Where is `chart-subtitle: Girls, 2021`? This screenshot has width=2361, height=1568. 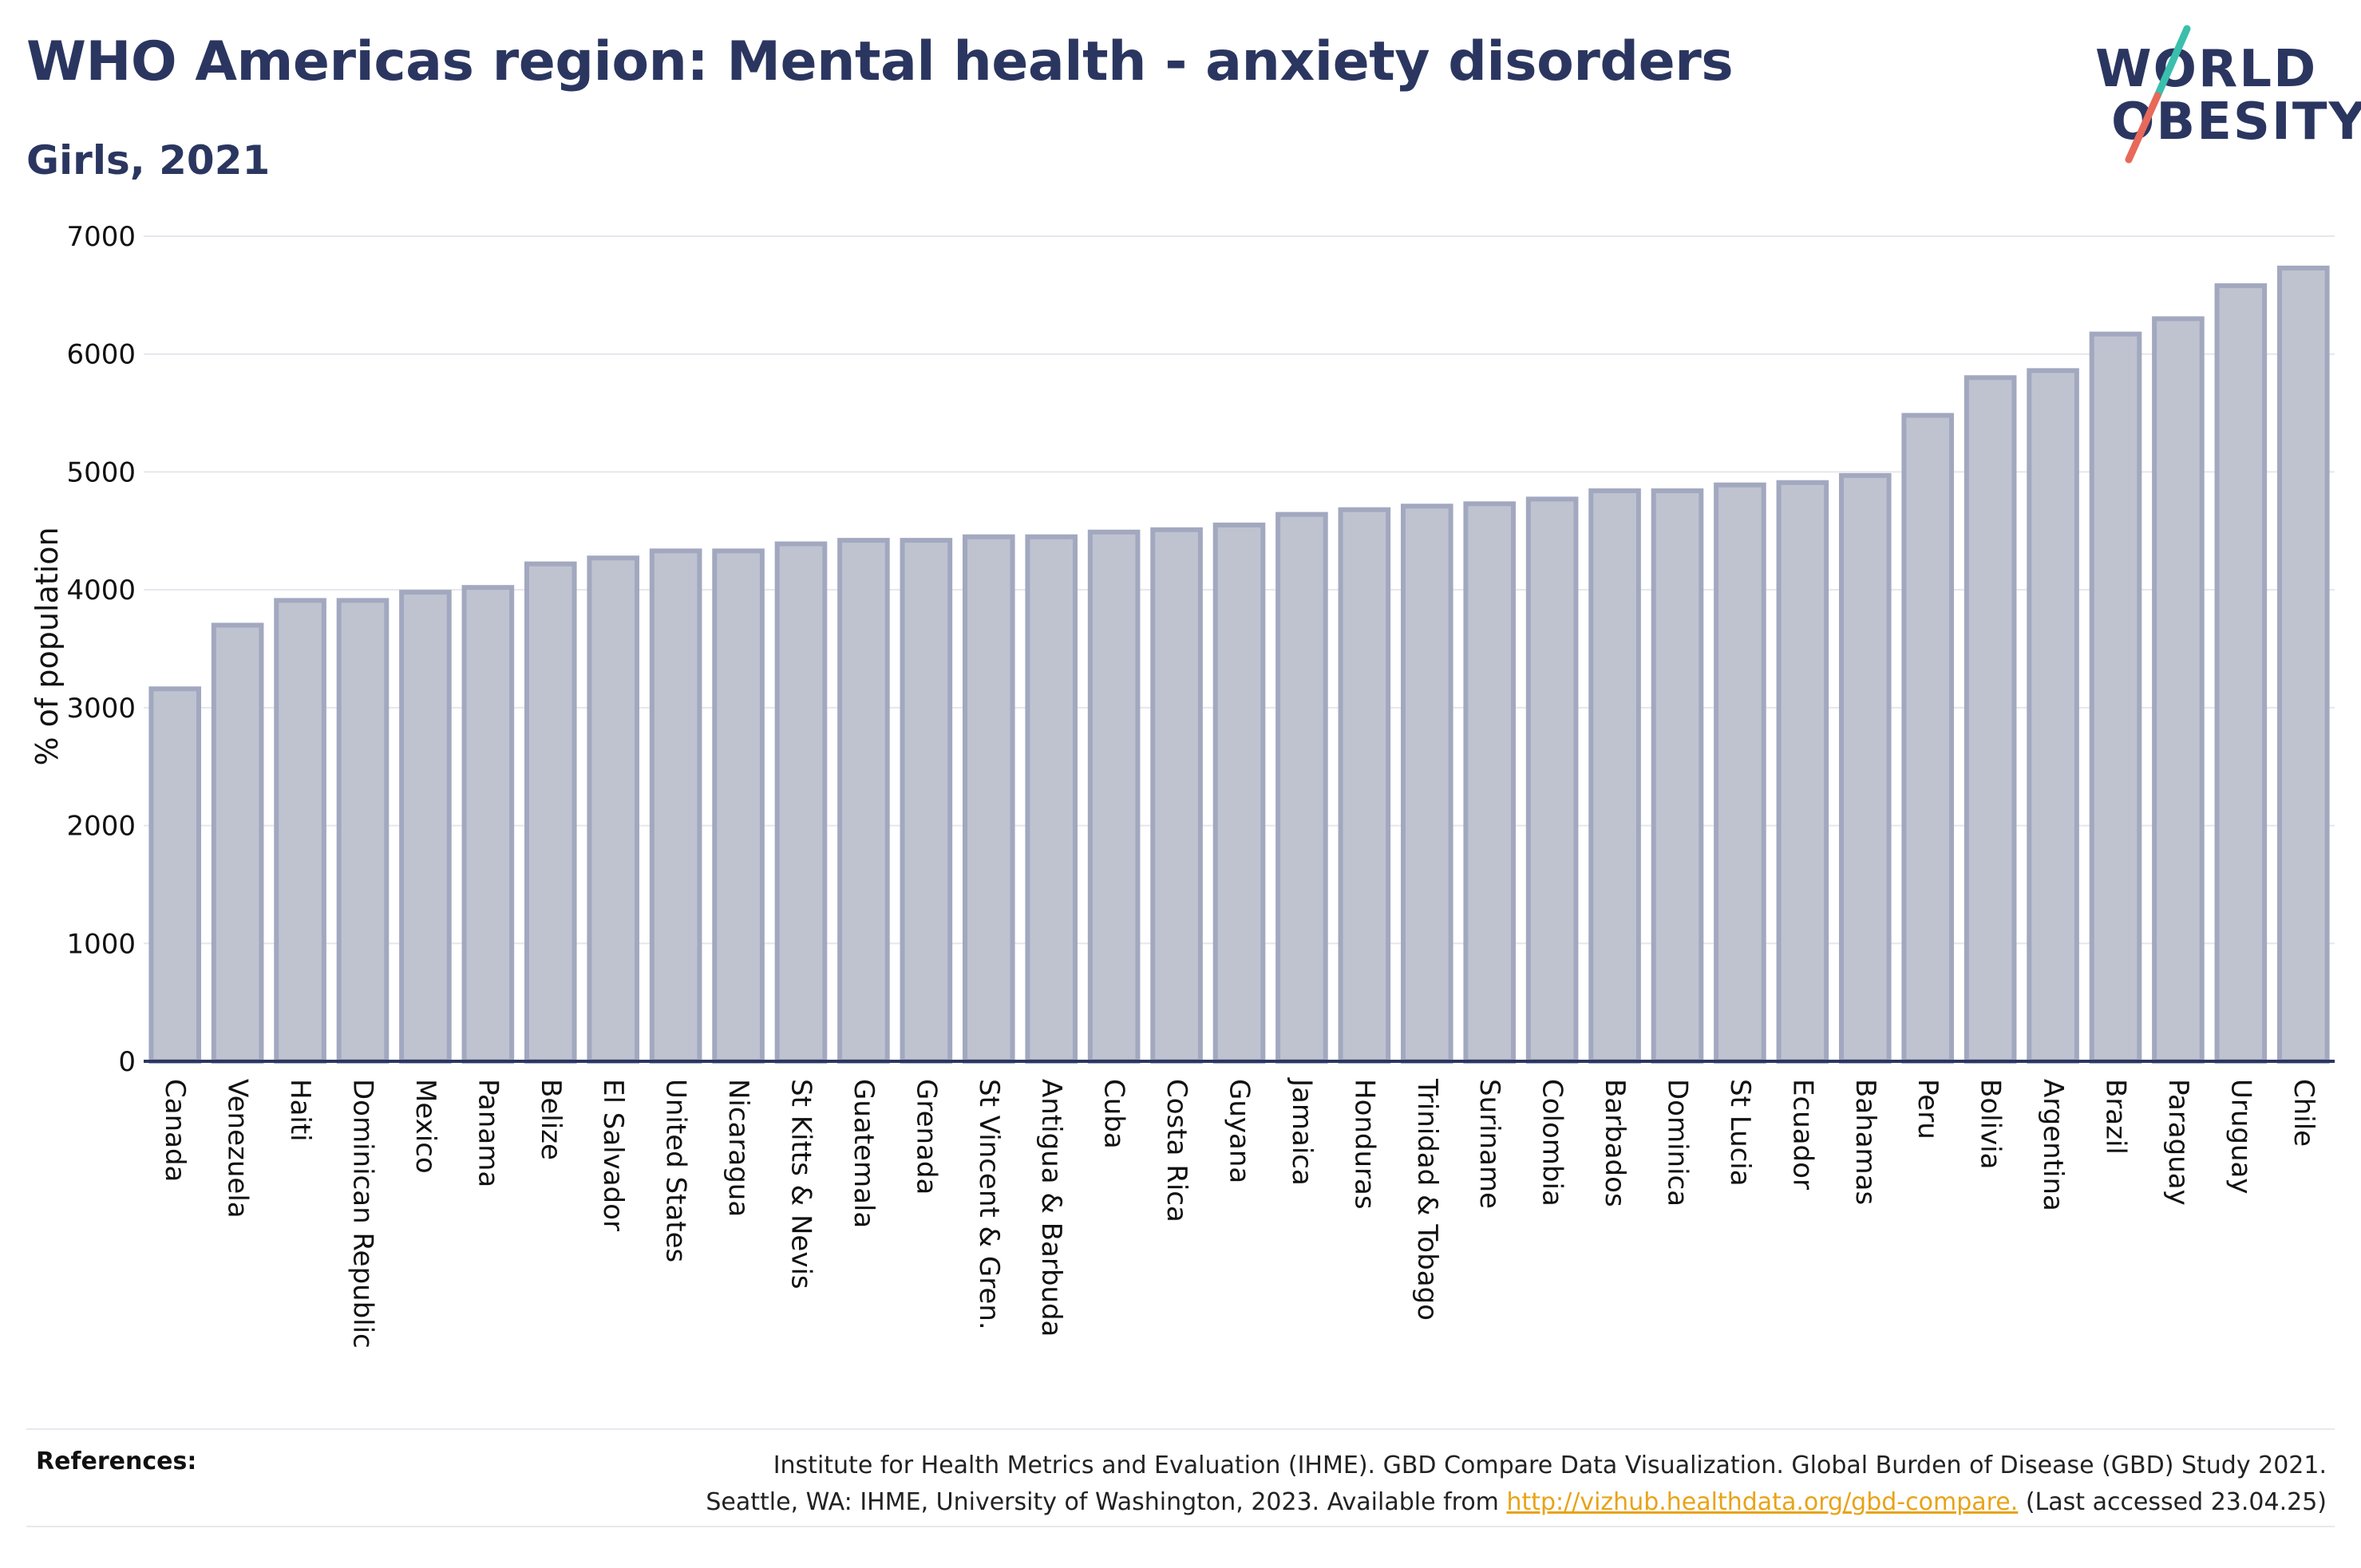
chart-subtitle: Girls, 2021 is located at coordinates (148, 160).